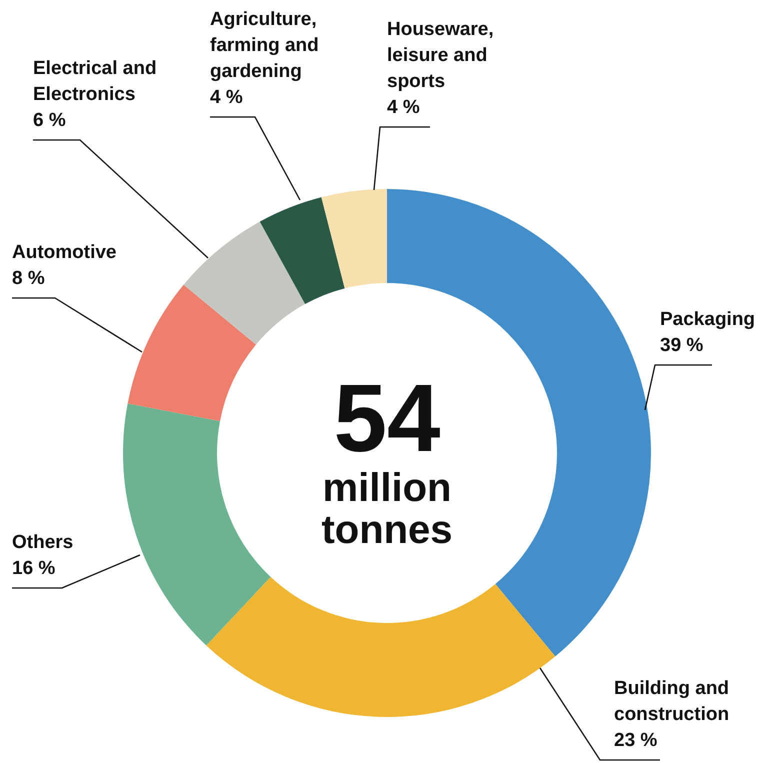 Image resolution: width=774 pixels, height=763 pixels. What do you see at coordinates (264, 45) in the screenshot?
I see `slice-label: Agriculture, farming and gardening` at bounding box center [264, 45].